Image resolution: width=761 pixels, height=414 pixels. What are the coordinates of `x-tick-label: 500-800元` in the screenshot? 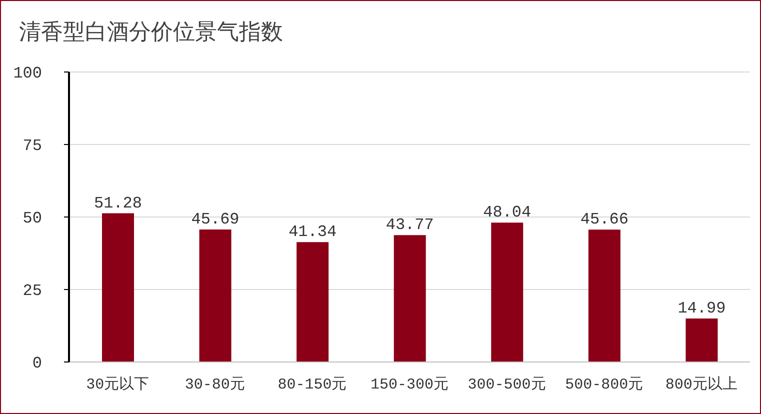 It's located at (604, 385).